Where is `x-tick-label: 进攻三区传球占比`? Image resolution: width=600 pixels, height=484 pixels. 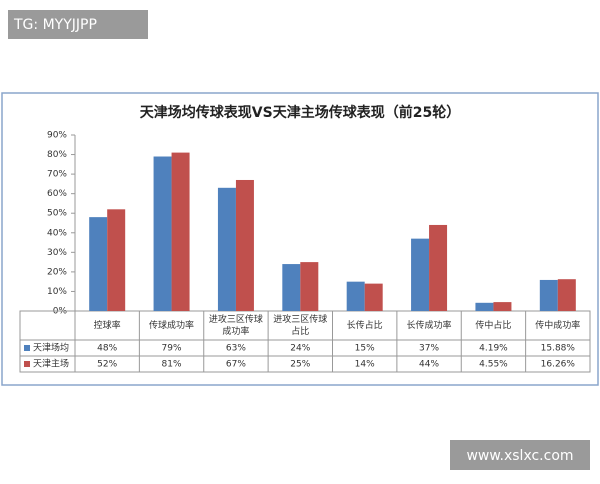
x-tick-label: 进攻三区传球占比 is located at coordinates (300, 325).